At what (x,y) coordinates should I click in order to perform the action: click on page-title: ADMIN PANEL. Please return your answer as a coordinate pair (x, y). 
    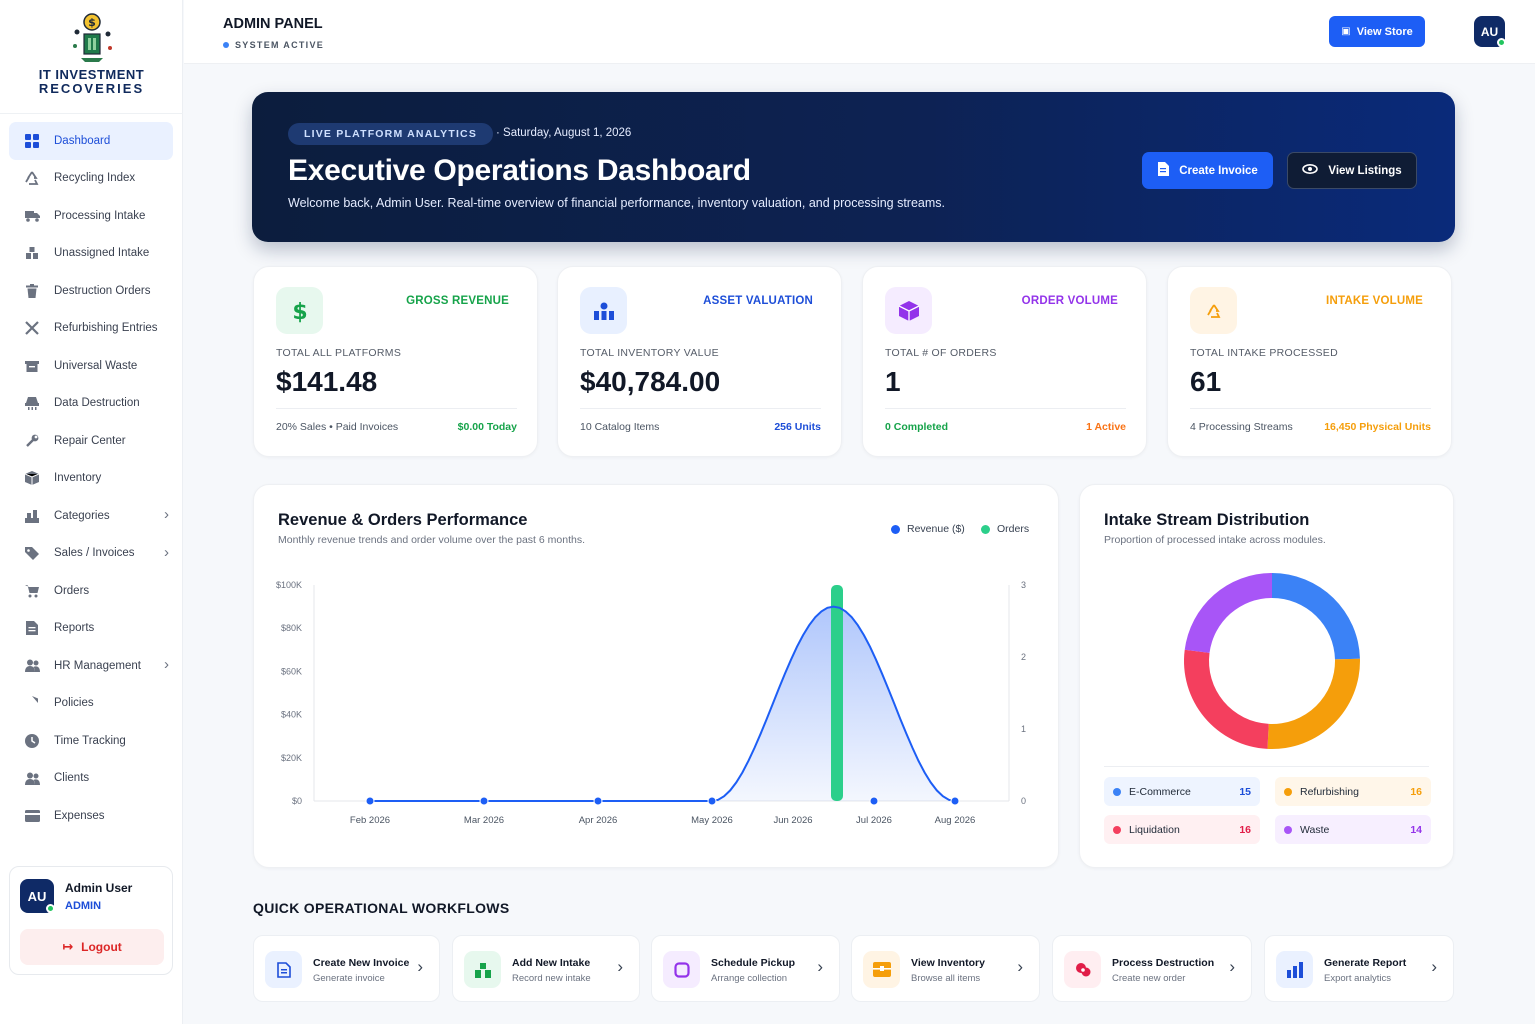
    Looking at the image, I should click on (273, 24).